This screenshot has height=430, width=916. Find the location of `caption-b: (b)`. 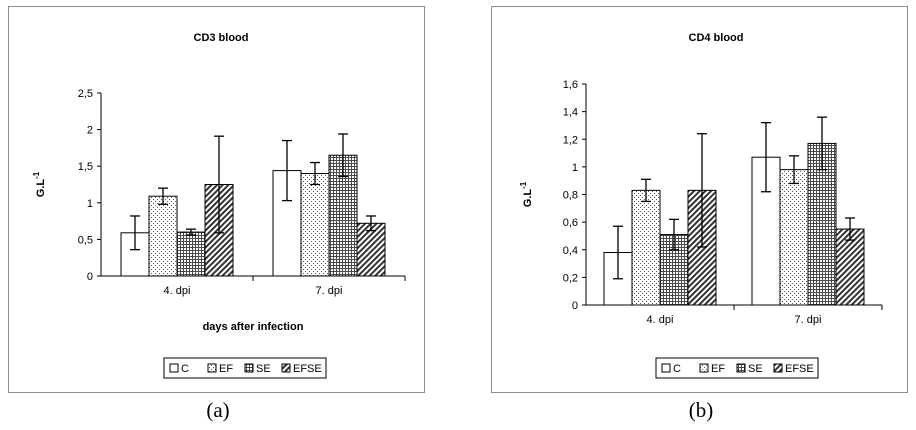

caption-b: (b) is located at coordinates (701, 410).